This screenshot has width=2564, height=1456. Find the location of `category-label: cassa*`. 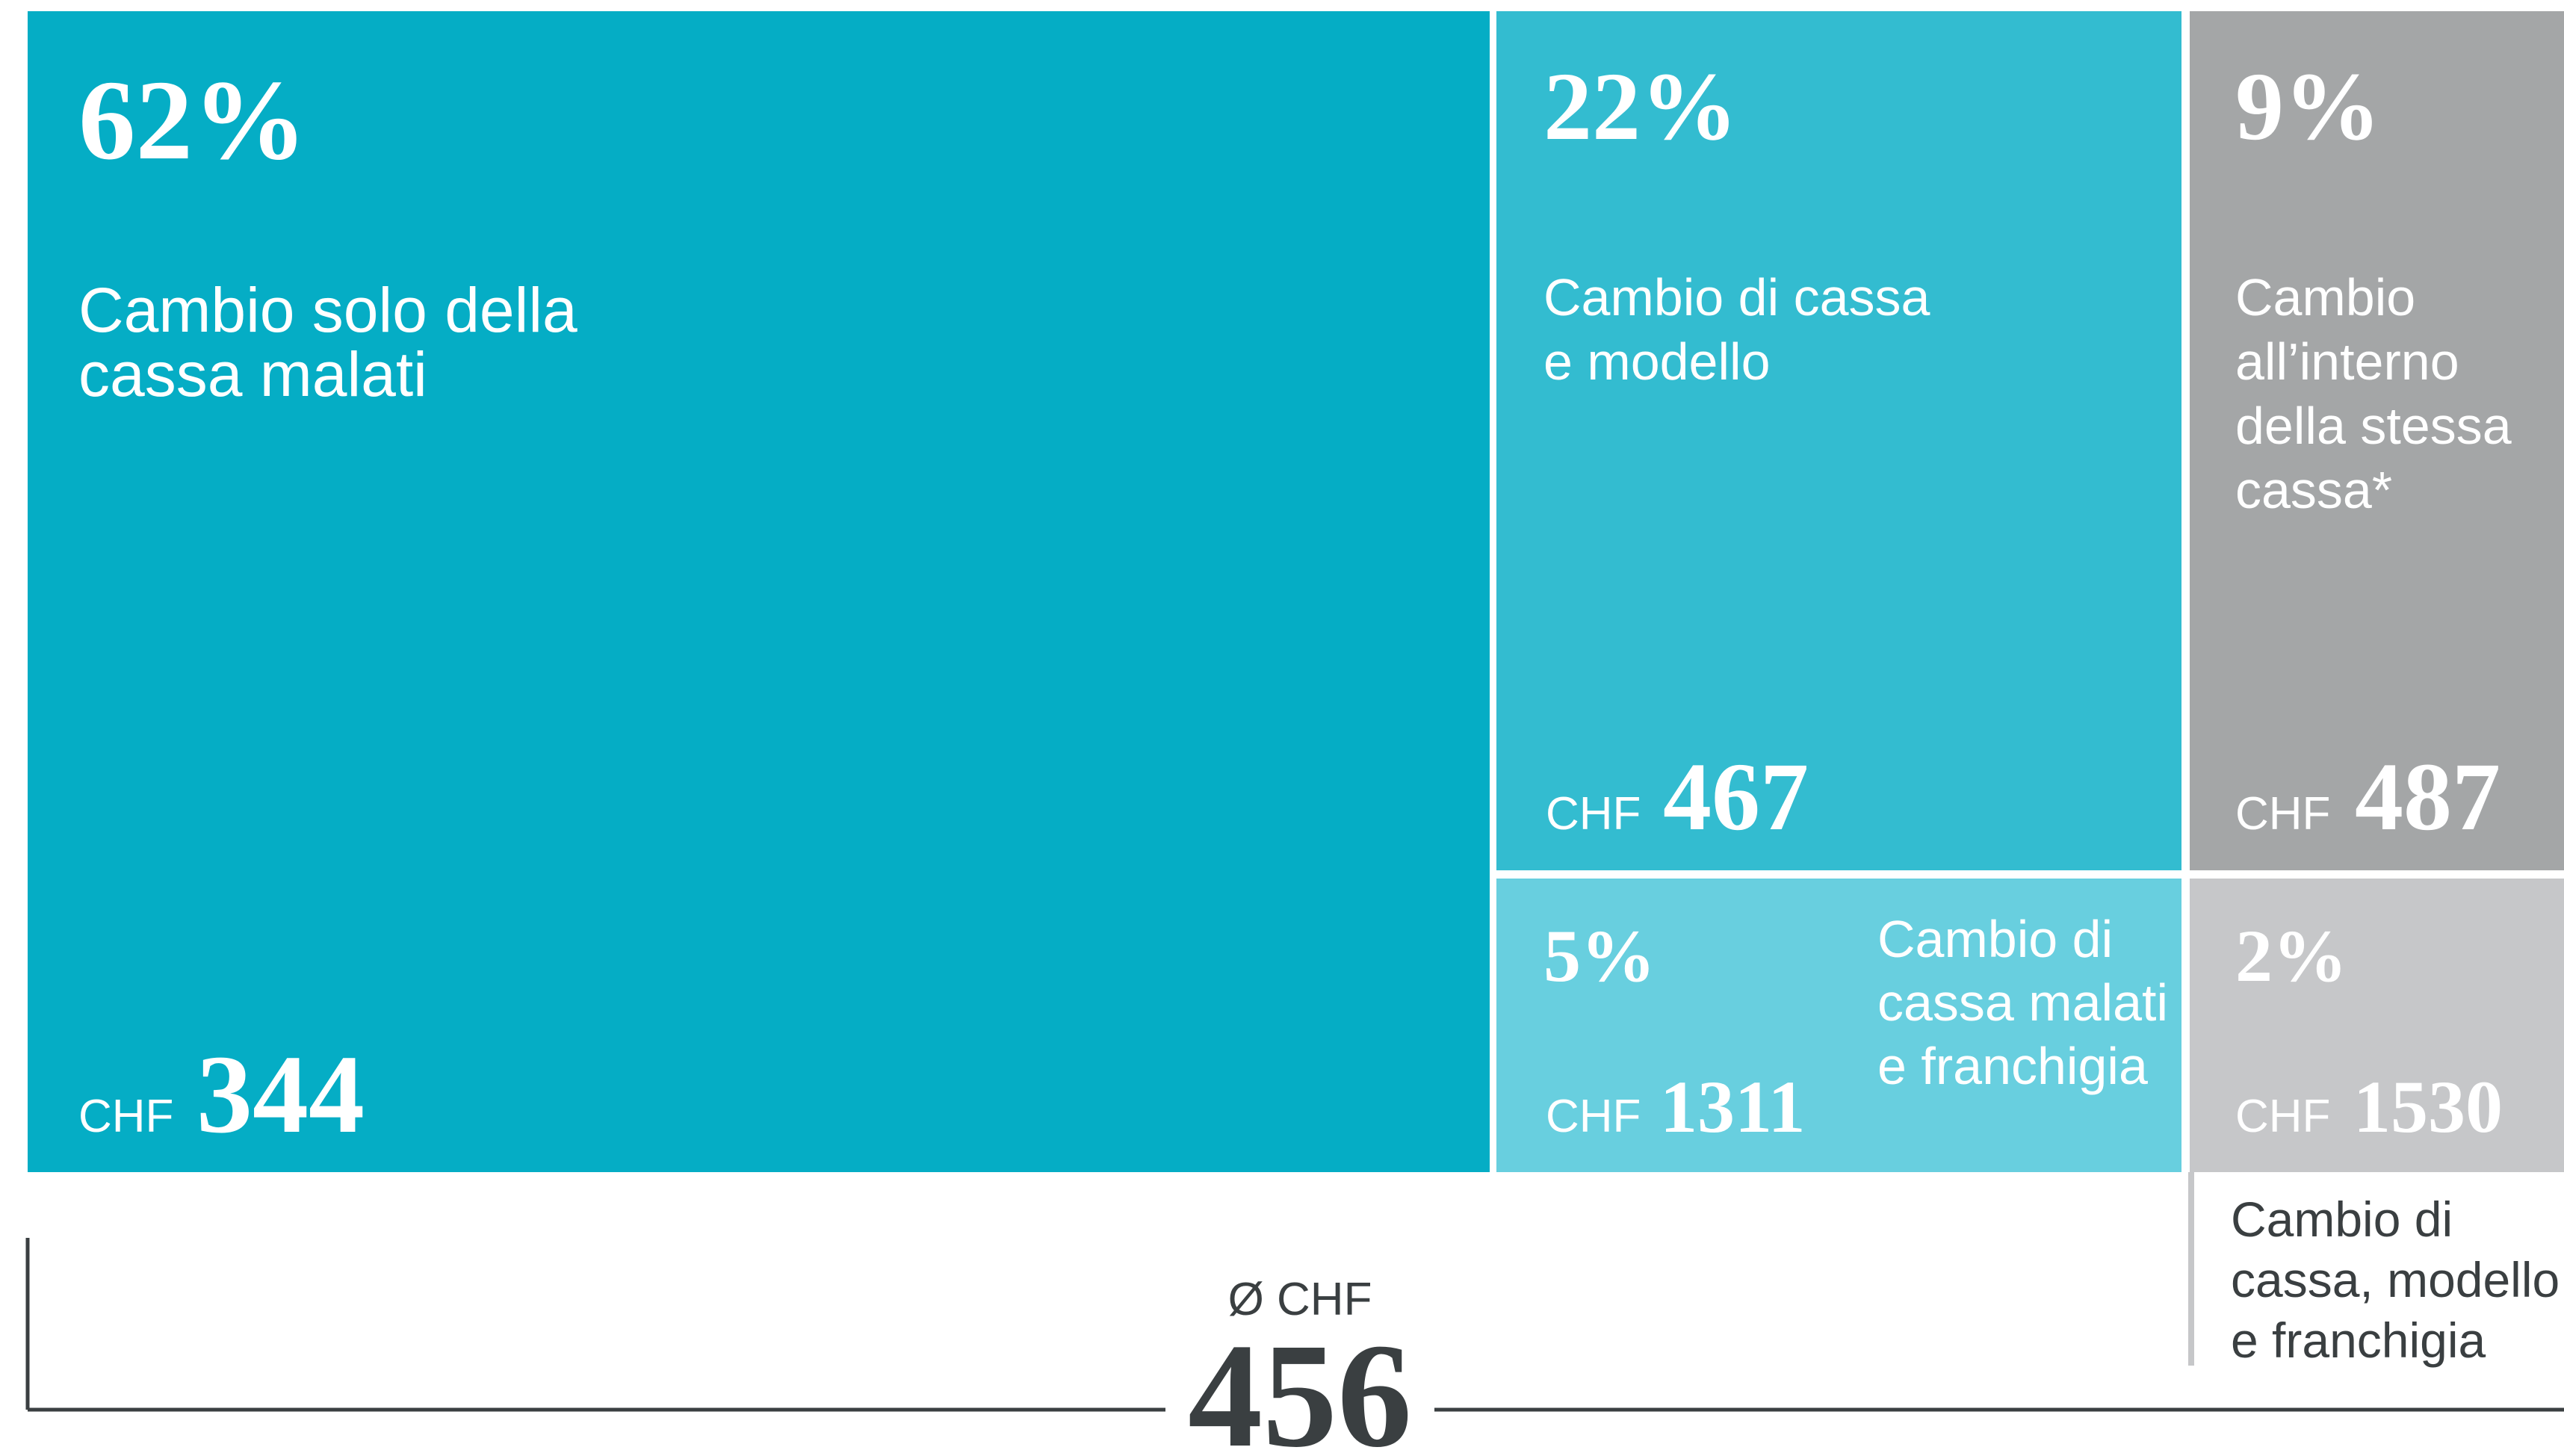

category-label: cassa* is located at coordinates (2313, 490).